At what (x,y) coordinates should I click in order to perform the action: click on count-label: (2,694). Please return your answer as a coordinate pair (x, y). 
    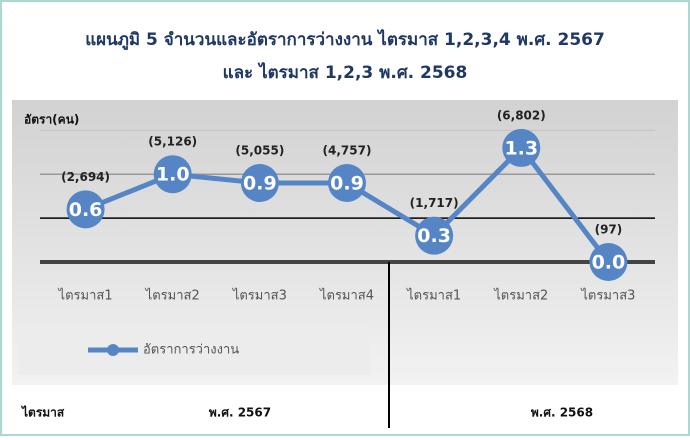
    Looking at the image, I should click on (85, 177).